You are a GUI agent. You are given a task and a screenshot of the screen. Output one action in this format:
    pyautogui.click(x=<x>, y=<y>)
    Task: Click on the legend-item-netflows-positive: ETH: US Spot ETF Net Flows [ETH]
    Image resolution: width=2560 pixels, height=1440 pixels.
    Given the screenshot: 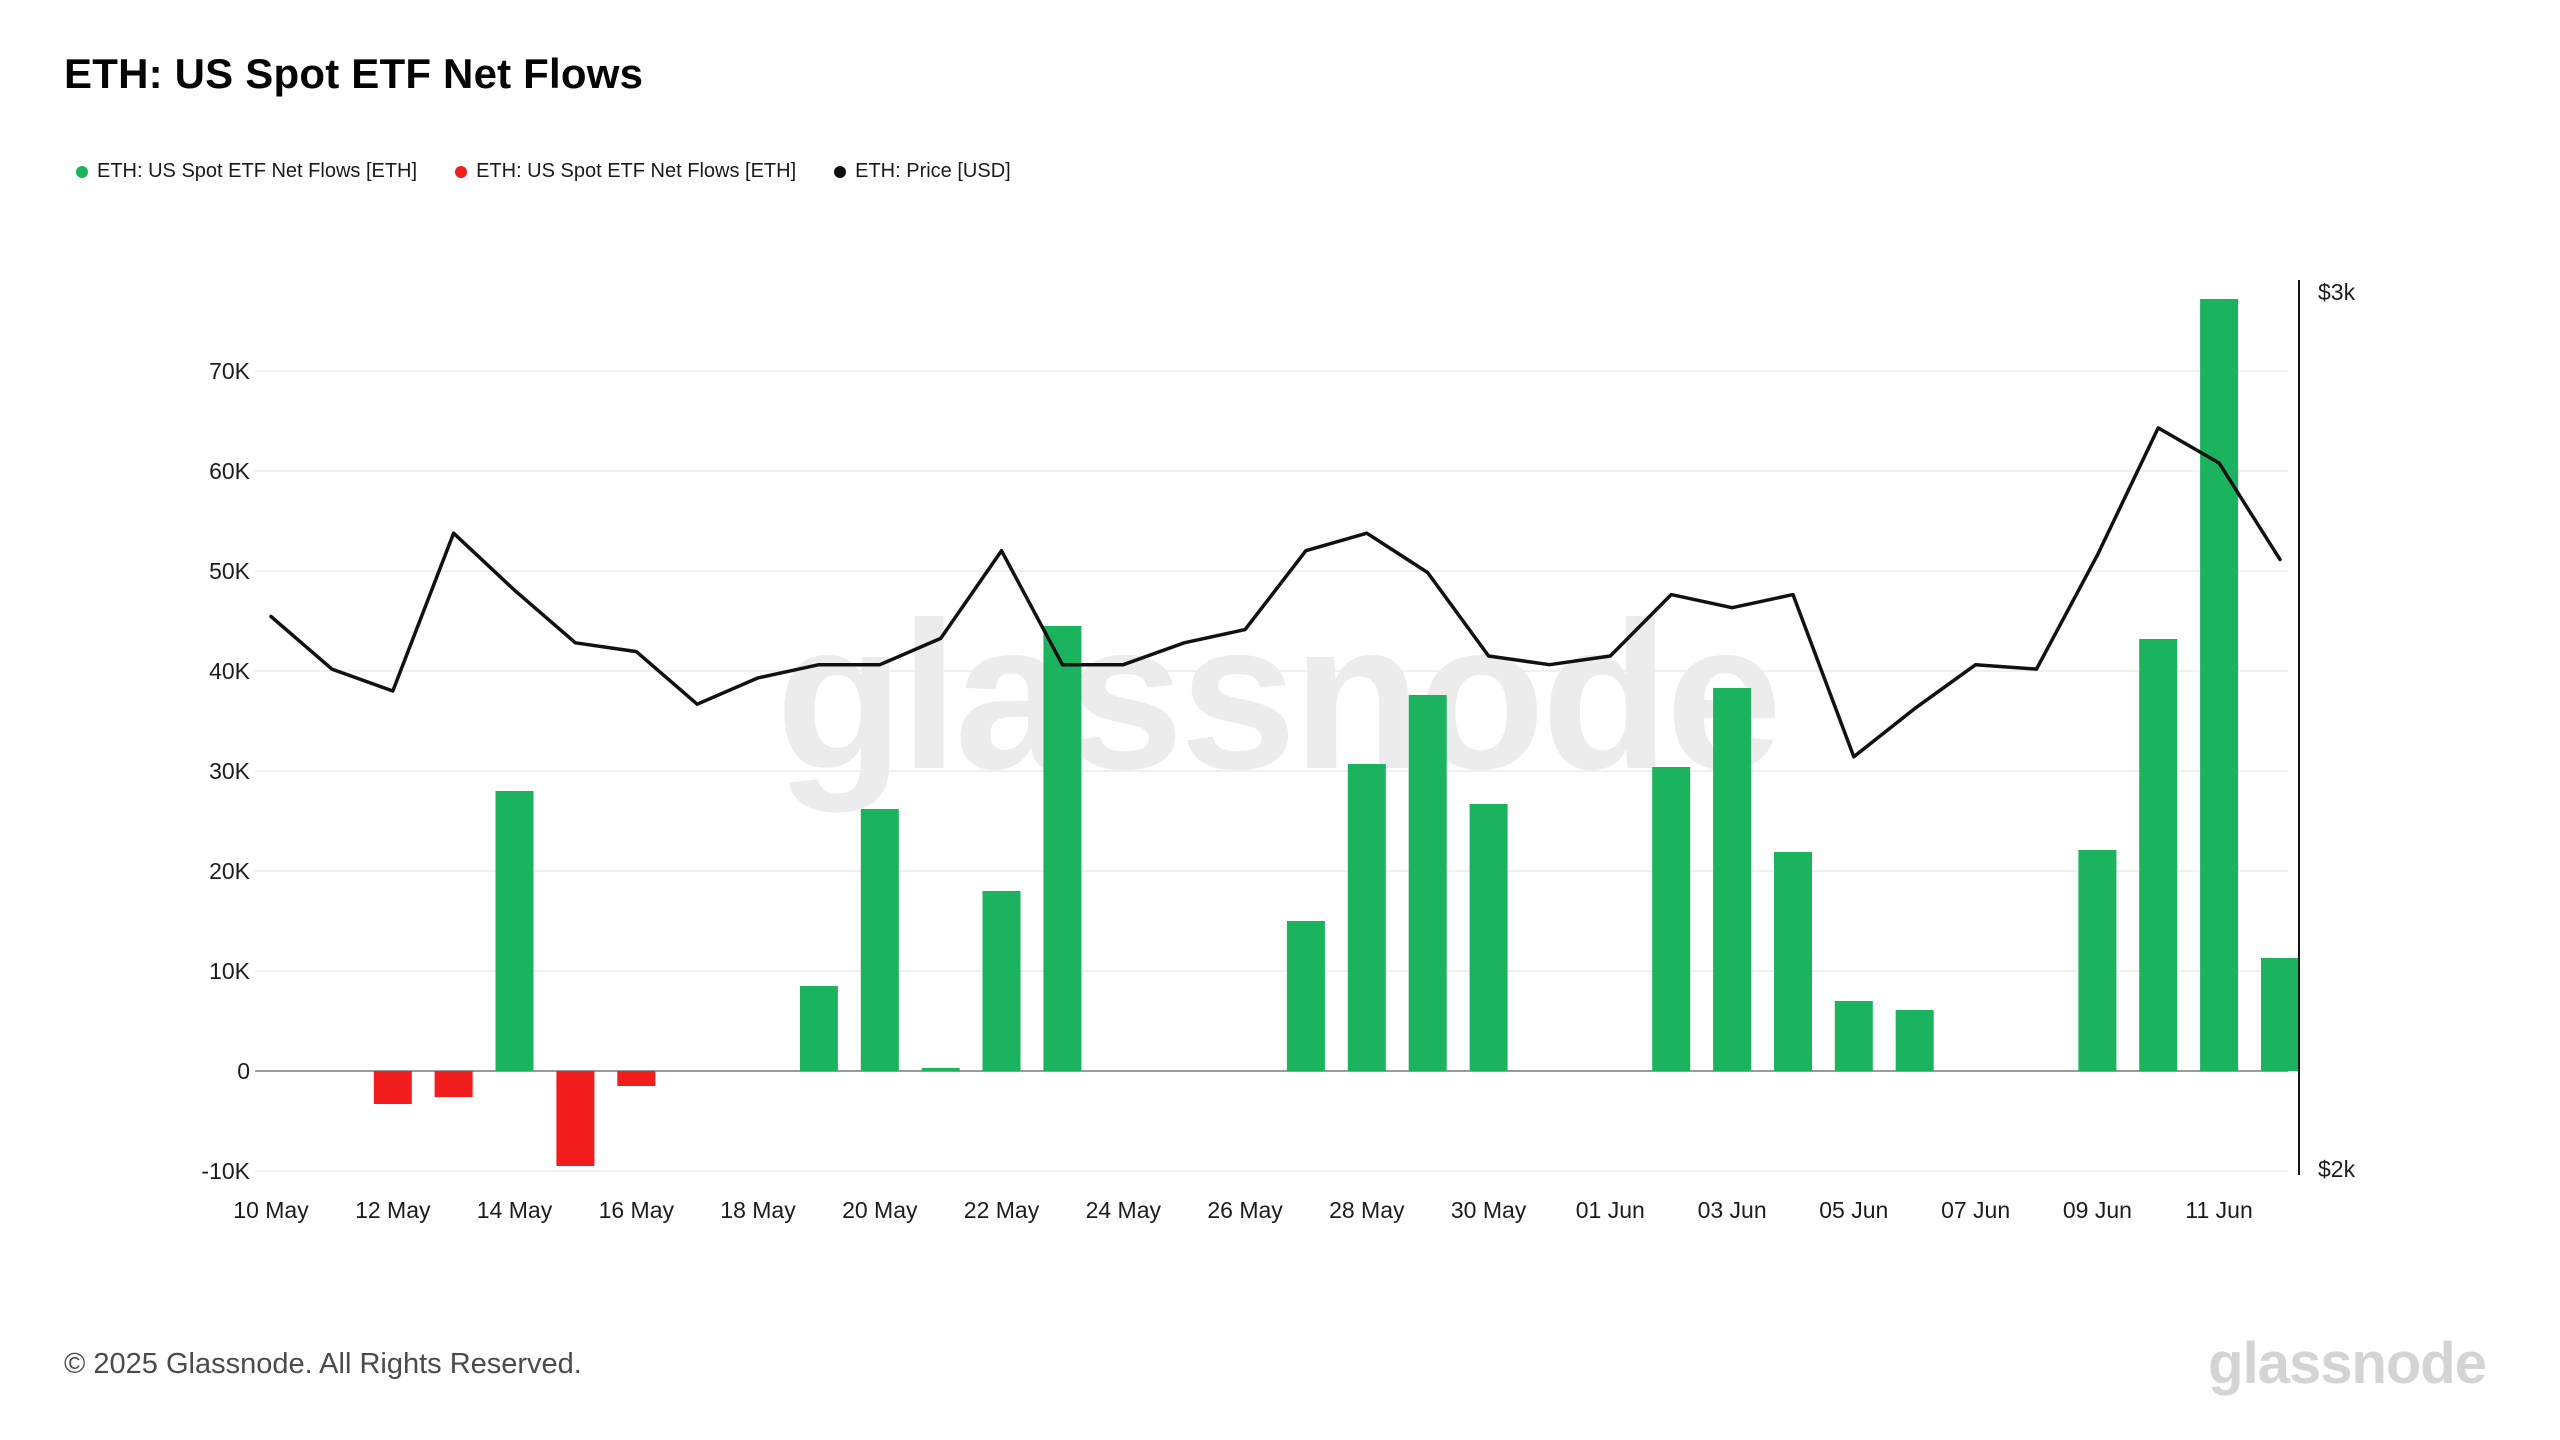 What is the action you would take?
    pyautogui.click(x=246, y=171)
    